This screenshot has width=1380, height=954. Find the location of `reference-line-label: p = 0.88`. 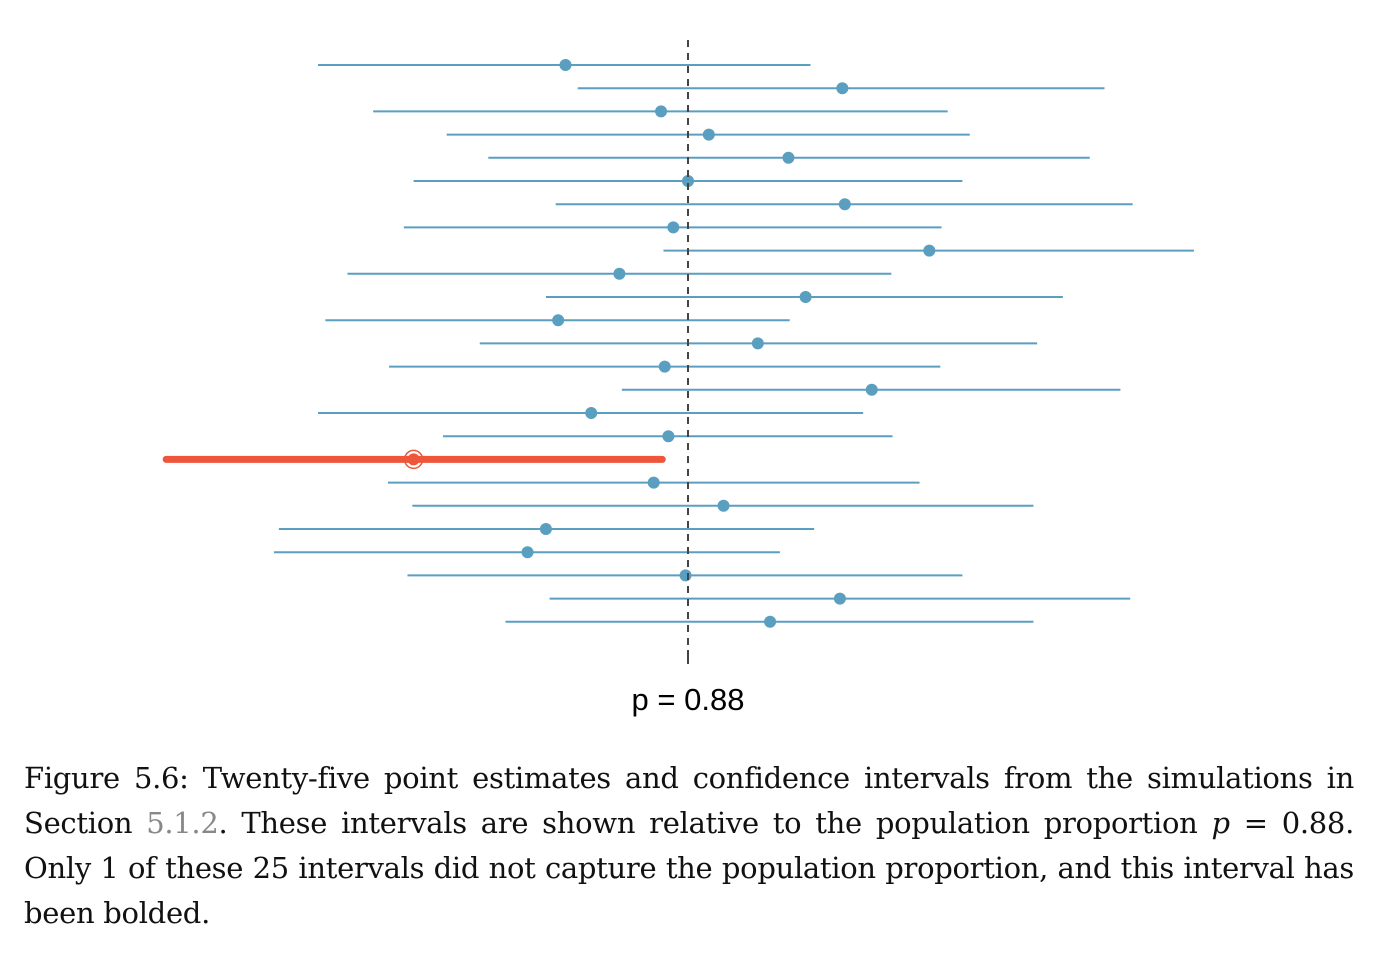

reference-line-label: p = 0.88 is located at coordinates (688, 699).